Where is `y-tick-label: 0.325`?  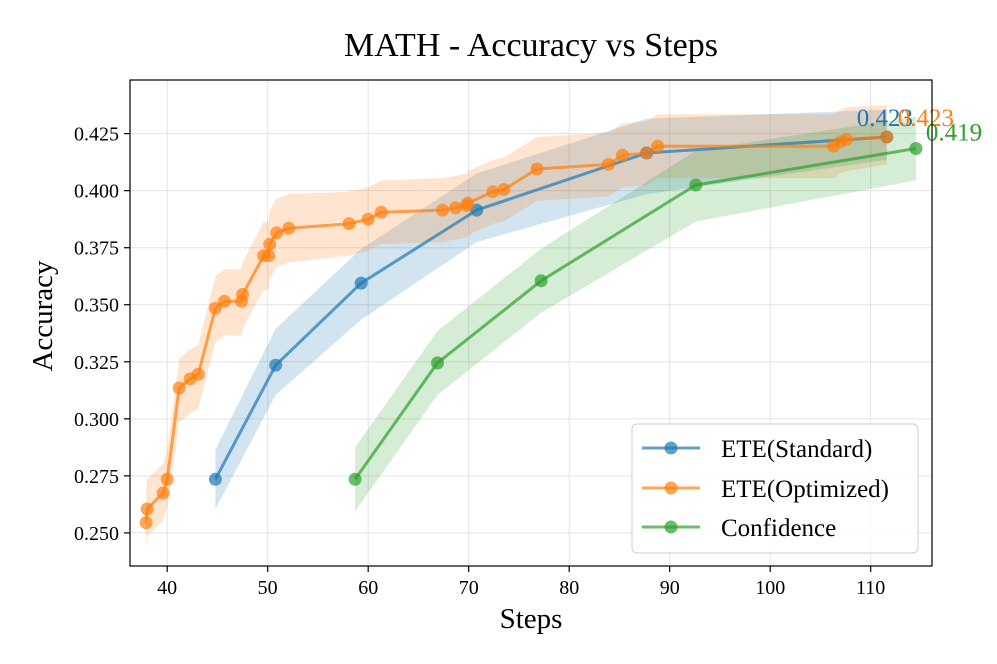 y-tick-label: 0.325 is located at coordinates (96, 363).